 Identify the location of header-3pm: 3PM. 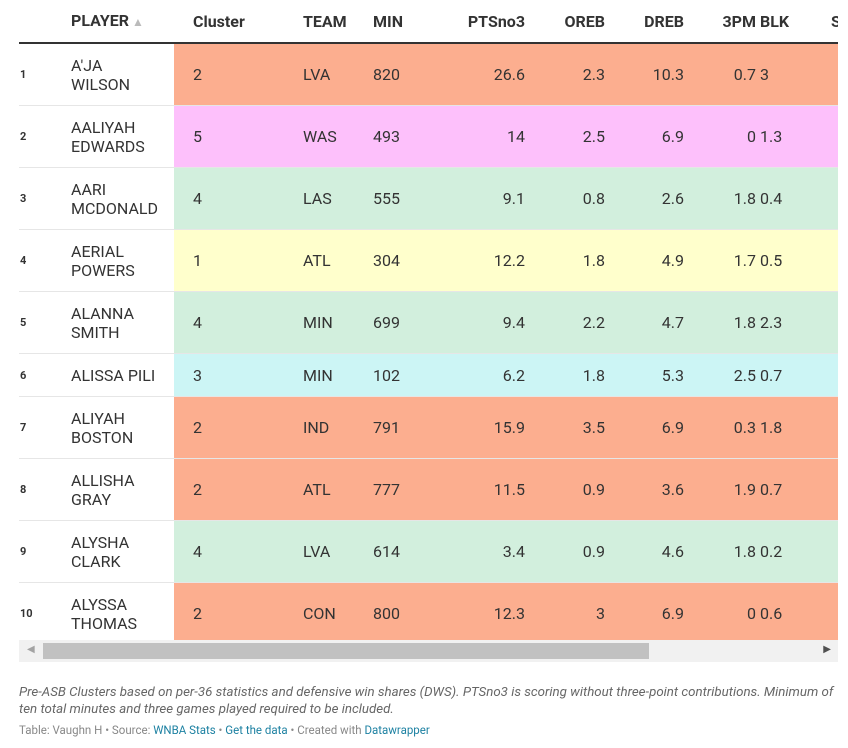
(720, 22).